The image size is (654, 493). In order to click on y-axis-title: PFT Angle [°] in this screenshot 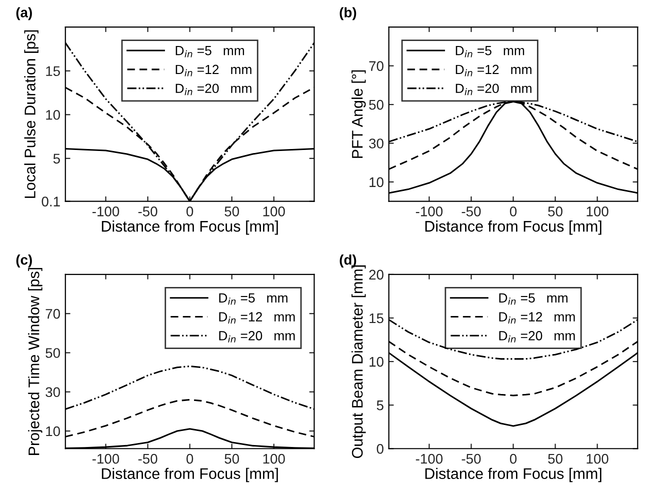, I will do `click(359, 114)`.